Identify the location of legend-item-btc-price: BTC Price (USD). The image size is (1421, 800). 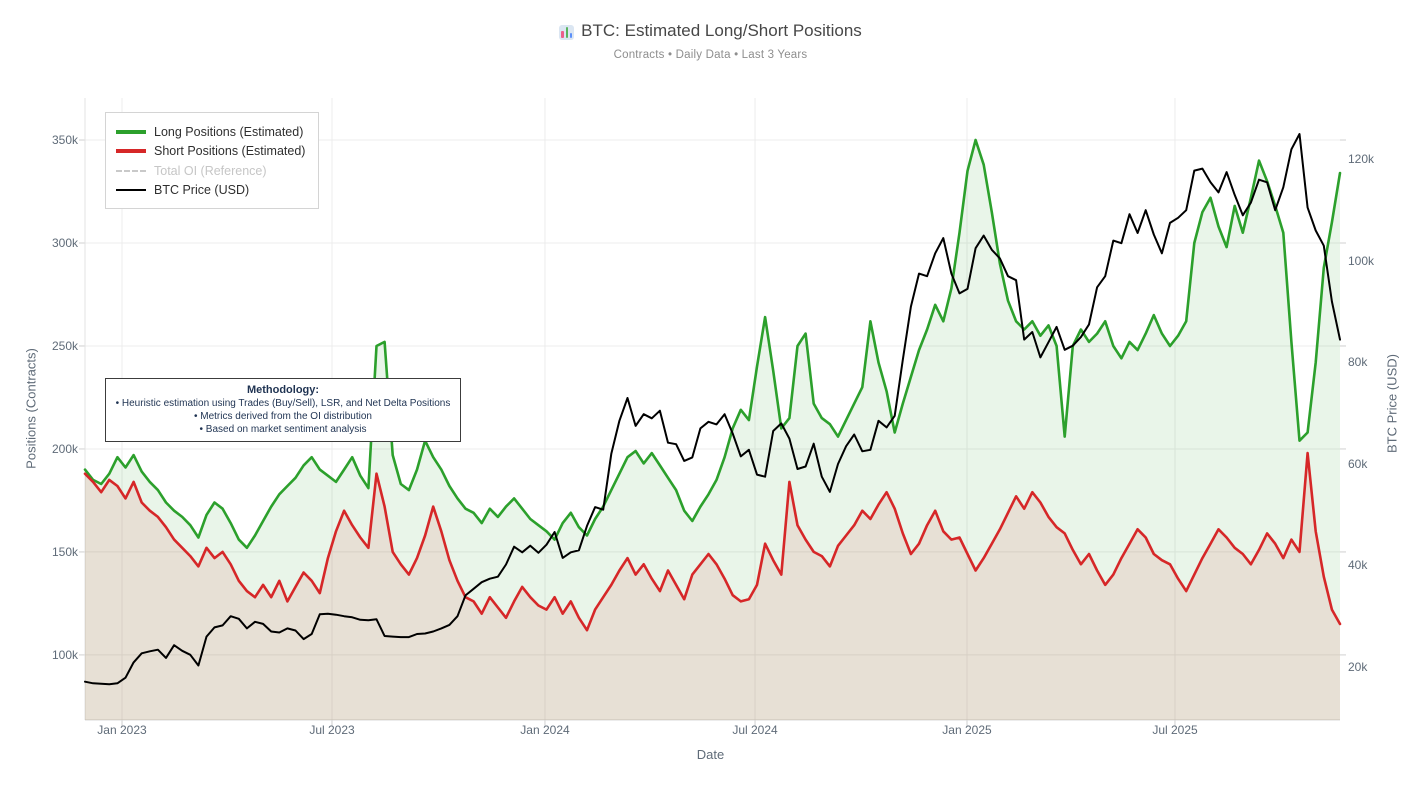
(210, 191).